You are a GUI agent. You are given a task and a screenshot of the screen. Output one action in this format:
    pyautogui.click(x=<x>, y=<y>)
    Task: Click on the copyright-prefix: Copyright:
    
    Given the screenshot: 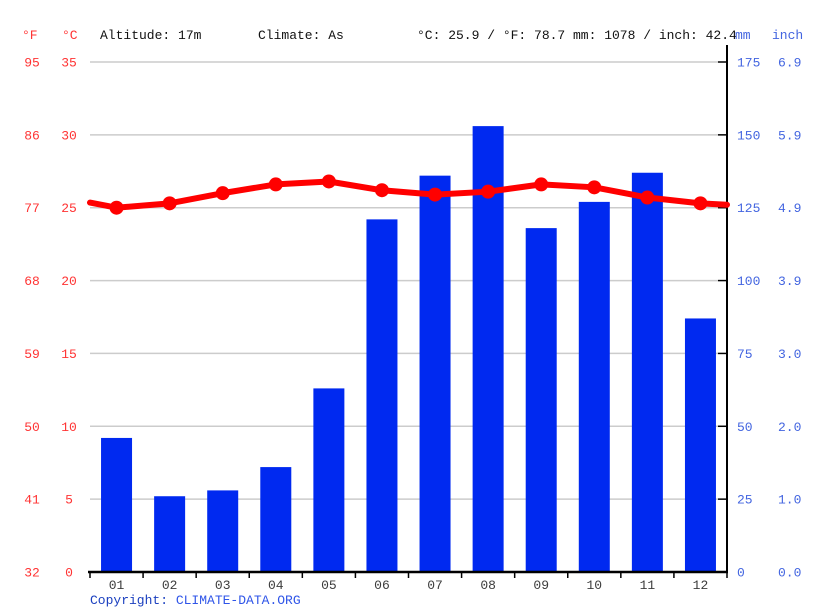 What is the action you would take?
    pyautogui.click(x=133, y=600)
    